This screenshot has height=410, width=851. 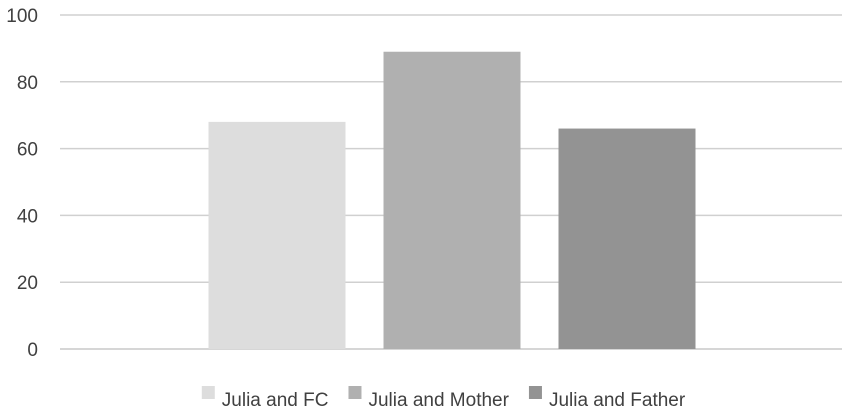 What do you see at coordinates (27, 283) in the screenshot?
I see `y-tick-label: 20` at bounding box center [27, 283].